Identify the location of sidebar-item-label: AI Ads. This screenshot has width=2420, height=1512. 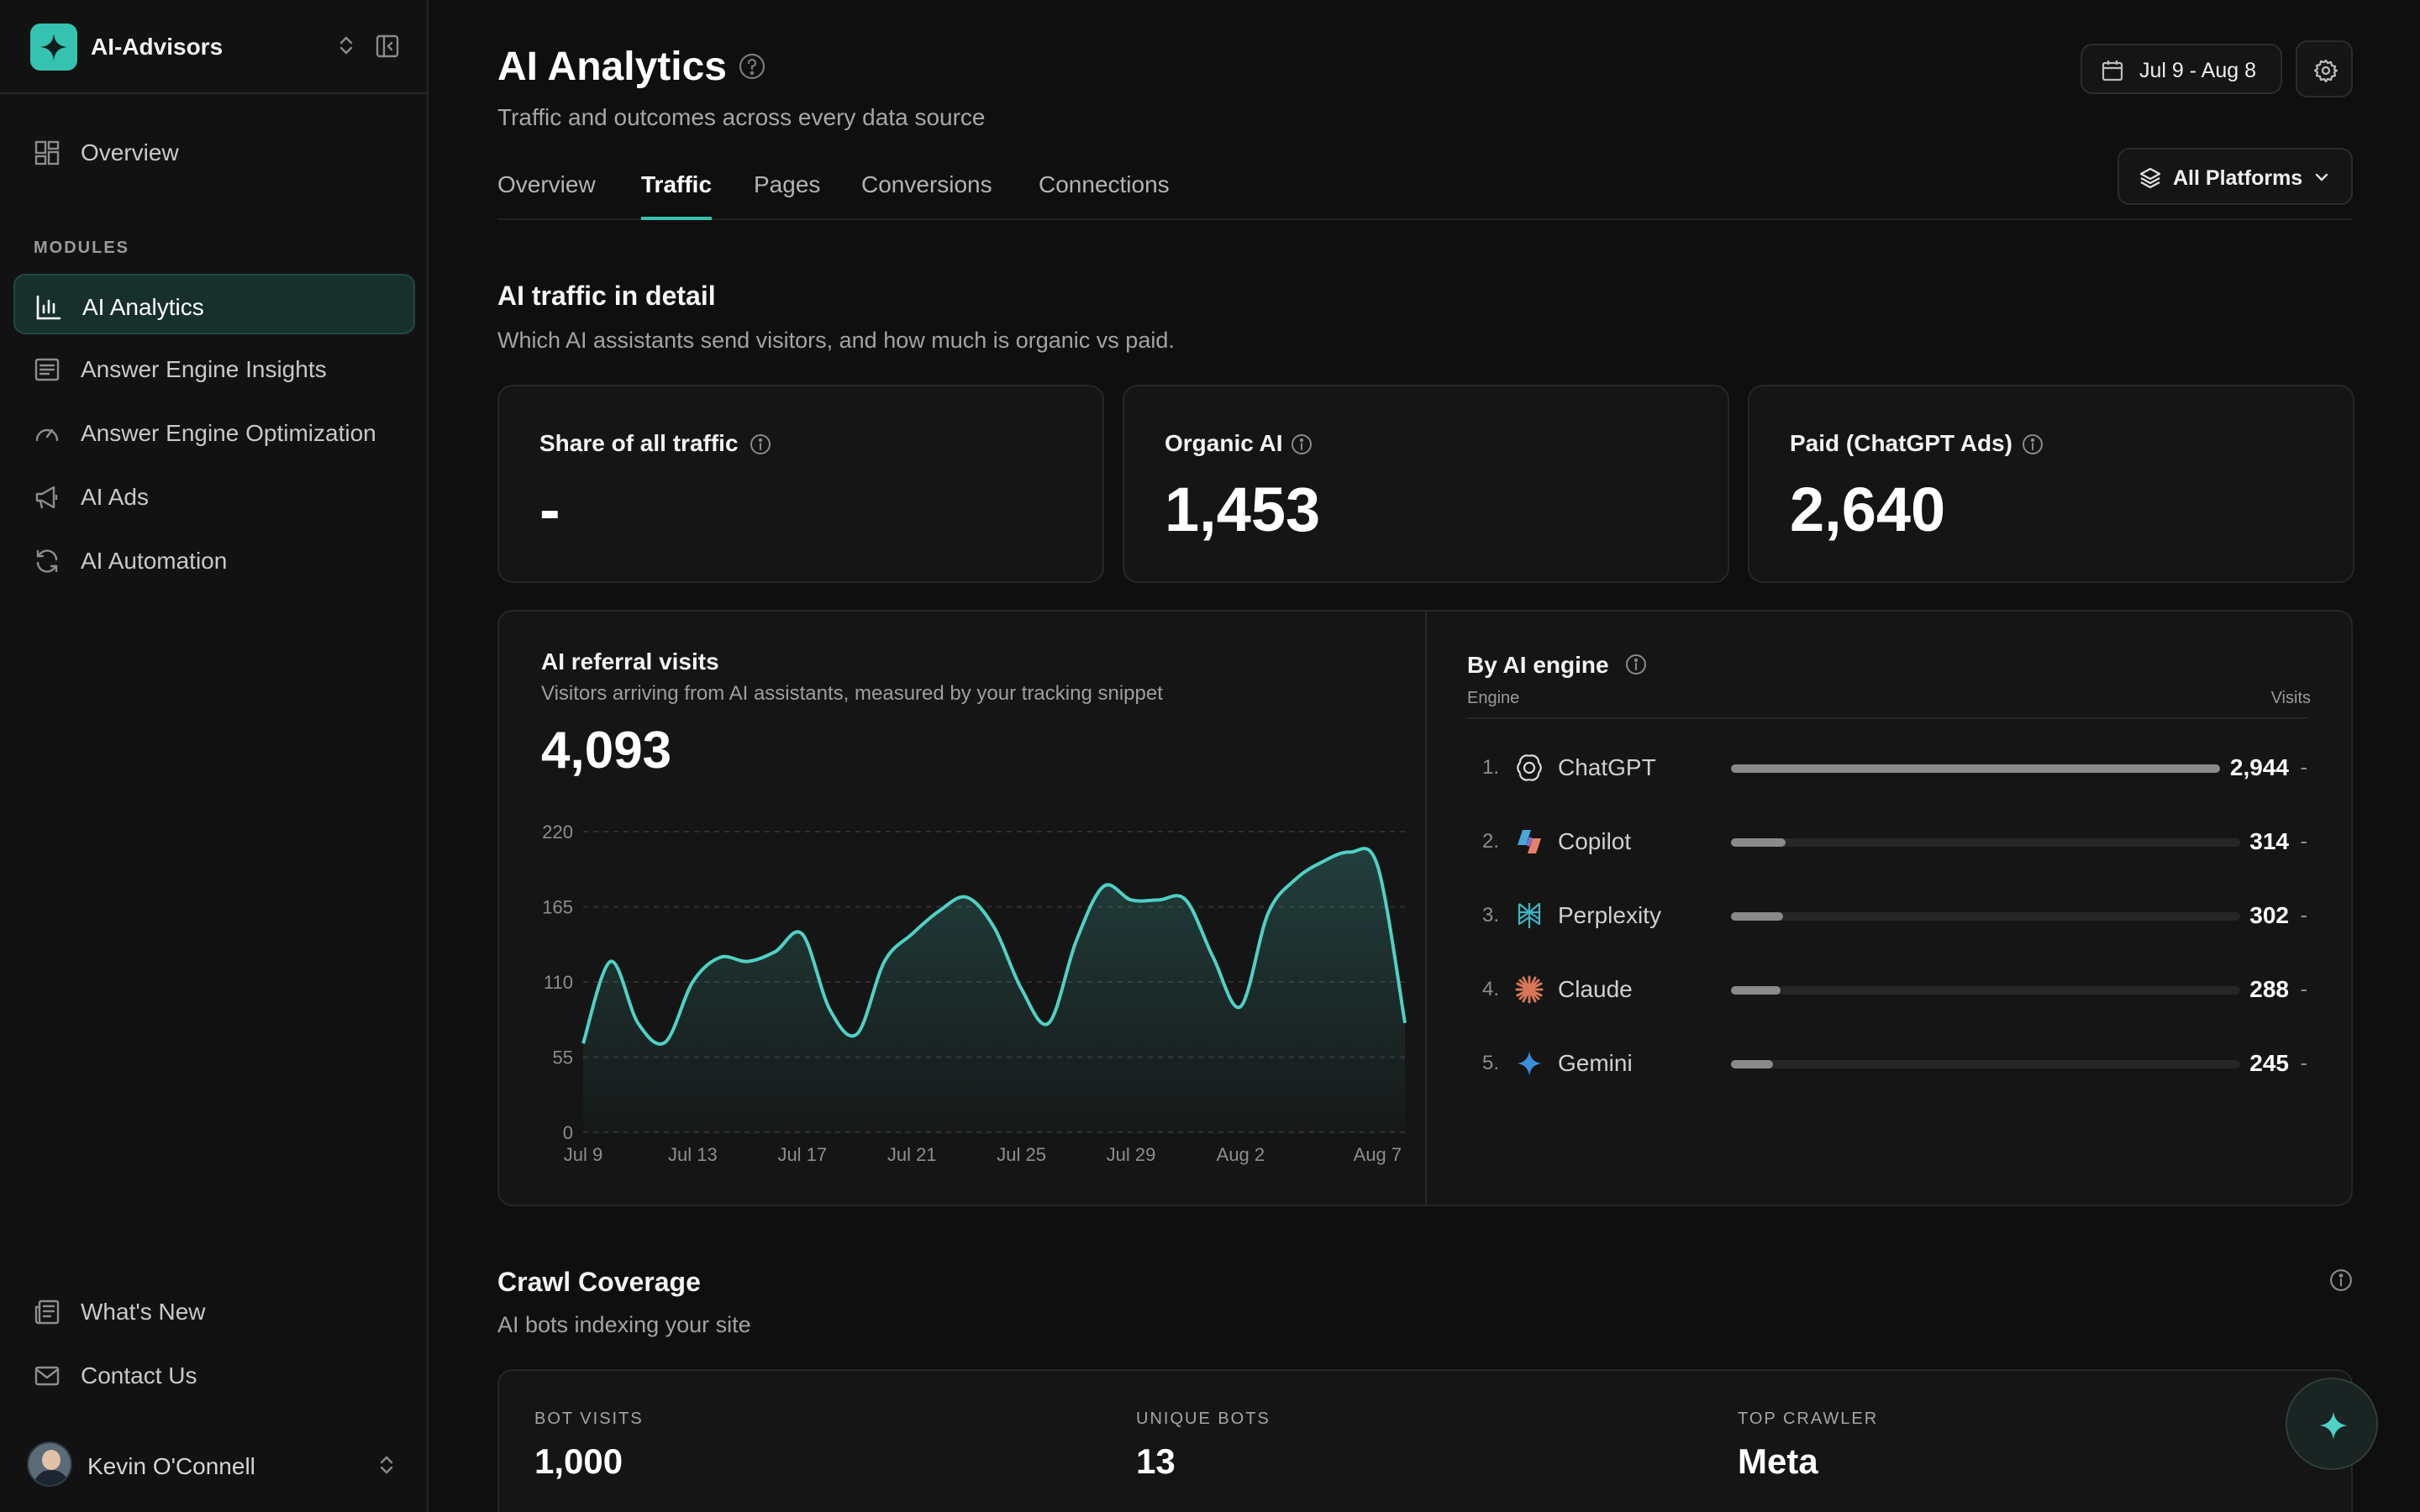
(115, 497).